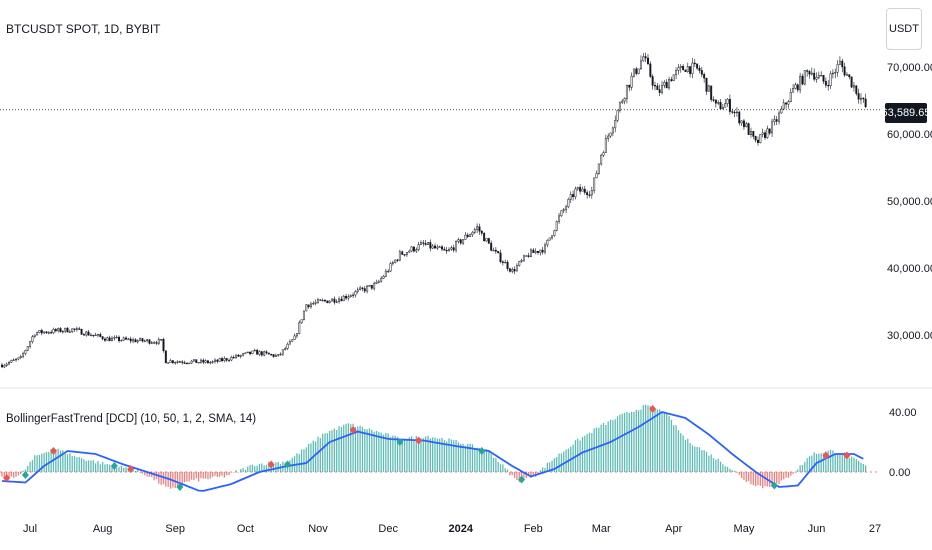  Describe the element at coordinates (903, 443) in the screenshot. I see `indicator-y-axis: 40.00 0.00` at that location.